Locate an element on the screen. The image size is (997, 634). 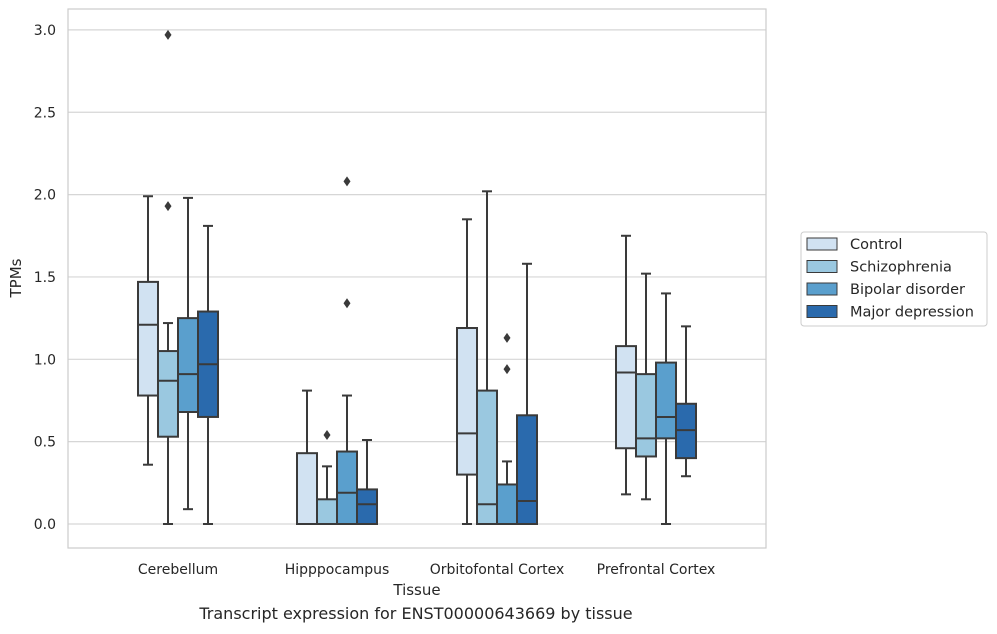
y-axis-label: TPMs is located at coordinates (16, 278).